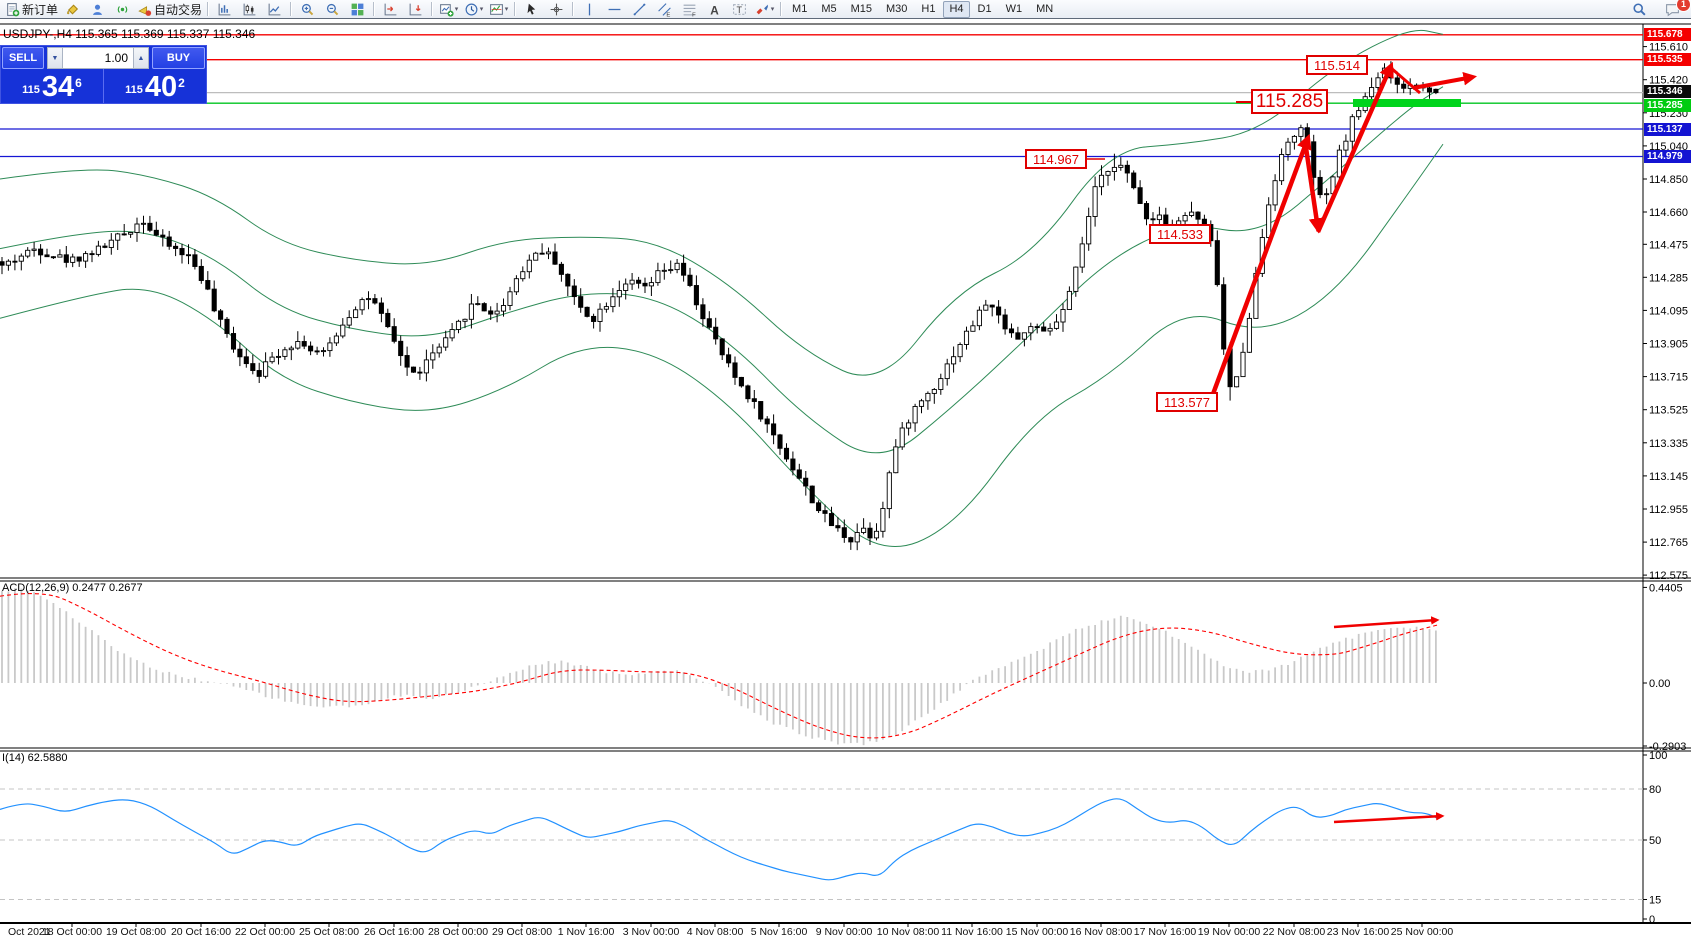 Image resolution: width=1691 pixels, height=940 pixels. I want to click on zoom-in-icon, so click(307, 9).